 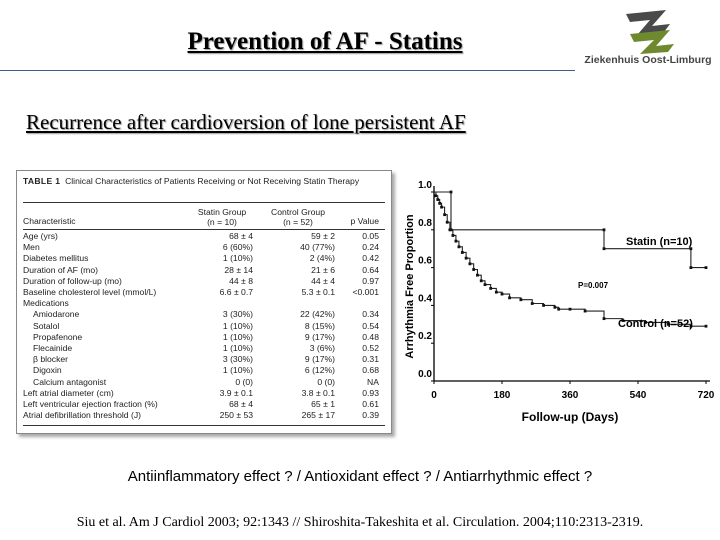 I want to click on row-p-value: NA, so click(x=373, y=381).